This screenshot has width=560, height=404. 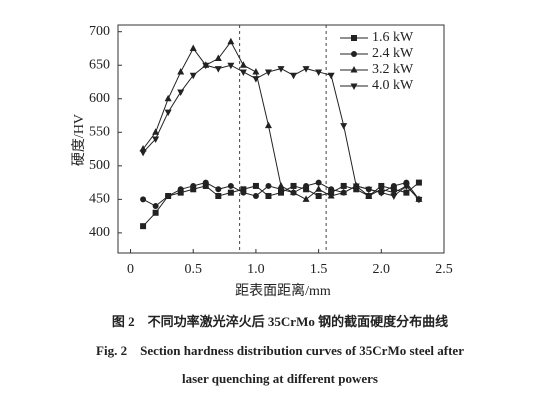 What do you see at coordinates (319, 269) in the screenshot?
I see `x-tick-label: 1.5` at bounding box center [319, 269].